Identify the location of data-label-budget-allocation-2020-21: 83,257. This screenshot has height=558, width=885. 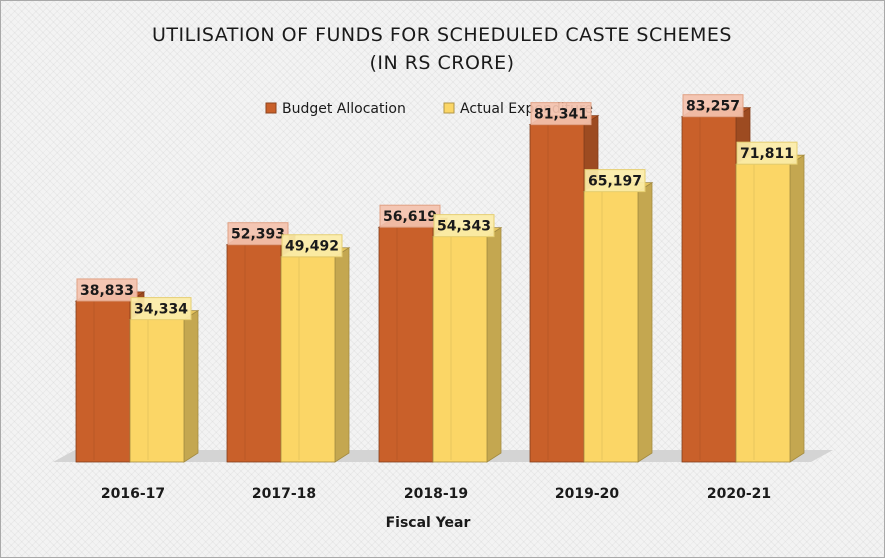
(713, 106).